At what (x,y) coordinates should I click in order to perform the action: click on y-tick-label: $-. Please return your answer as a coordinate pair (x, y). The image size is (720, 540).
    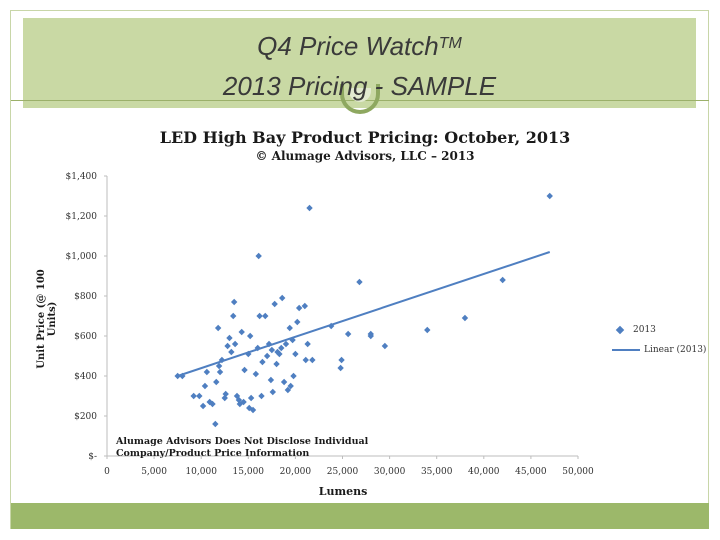
    Looking at the image, I should click on (92, 457).